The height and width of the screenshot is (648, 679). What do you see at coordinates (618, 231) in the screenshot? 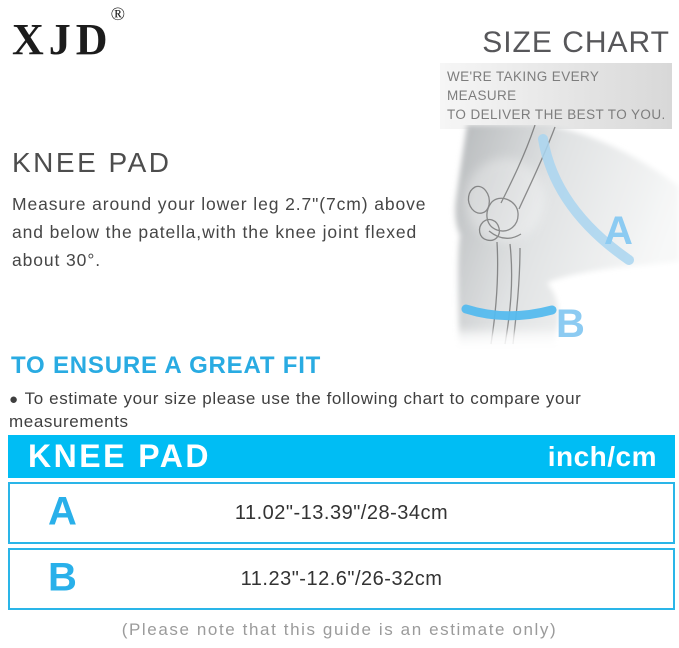
I see `marker-a-label: A` at bounding box center [618, 231].